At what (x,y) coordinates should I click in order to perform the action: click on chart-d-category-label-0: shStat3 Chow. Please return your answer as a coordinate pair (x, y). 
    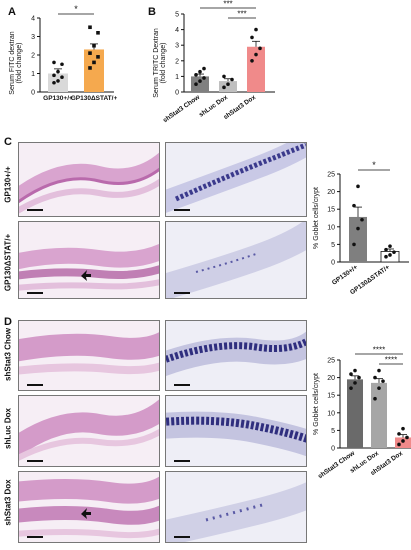
    Looking at the image, I should click on (337, 464).